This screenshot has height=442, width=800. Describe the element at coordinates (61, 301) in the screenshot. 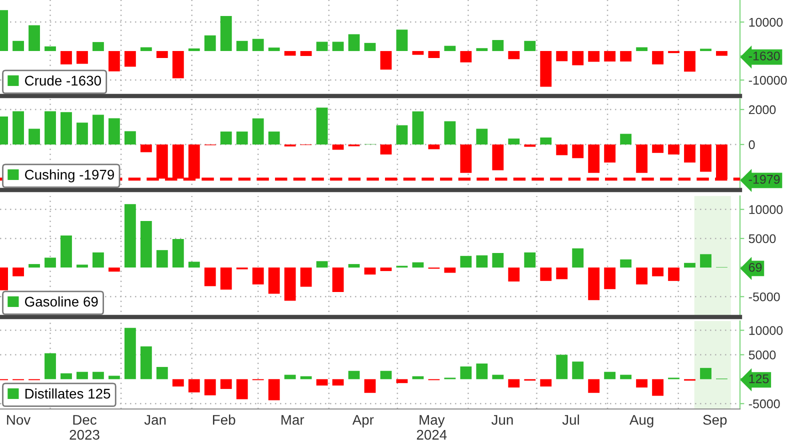

I see `legend-label: Gasoline 69` at that location.